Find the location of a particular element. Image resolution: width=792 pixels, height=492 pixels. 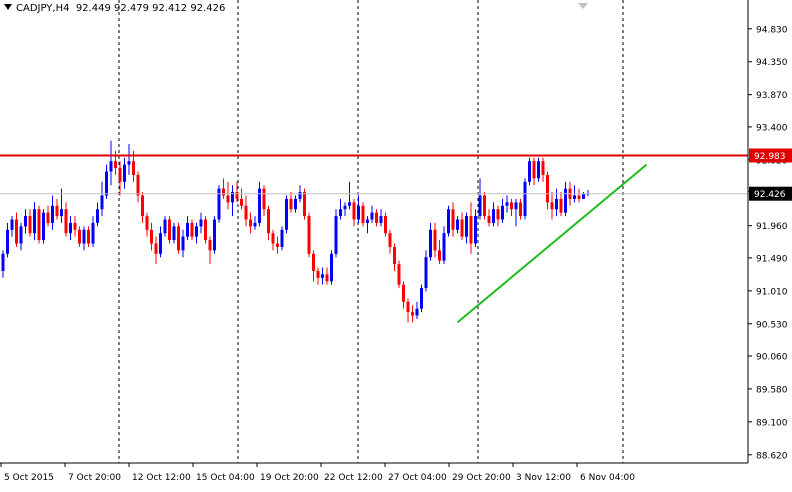

y-tick-label: 91.960 is located at coordinates (772, 227).